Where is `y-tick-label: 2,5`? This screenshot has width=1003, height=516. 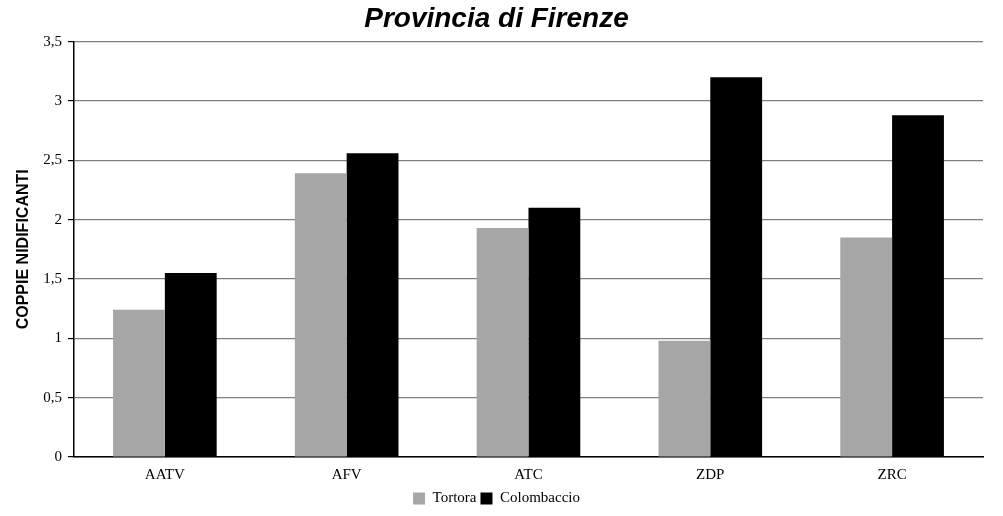 y-tick-label: 2,5 is located at coordinates (52, 159).